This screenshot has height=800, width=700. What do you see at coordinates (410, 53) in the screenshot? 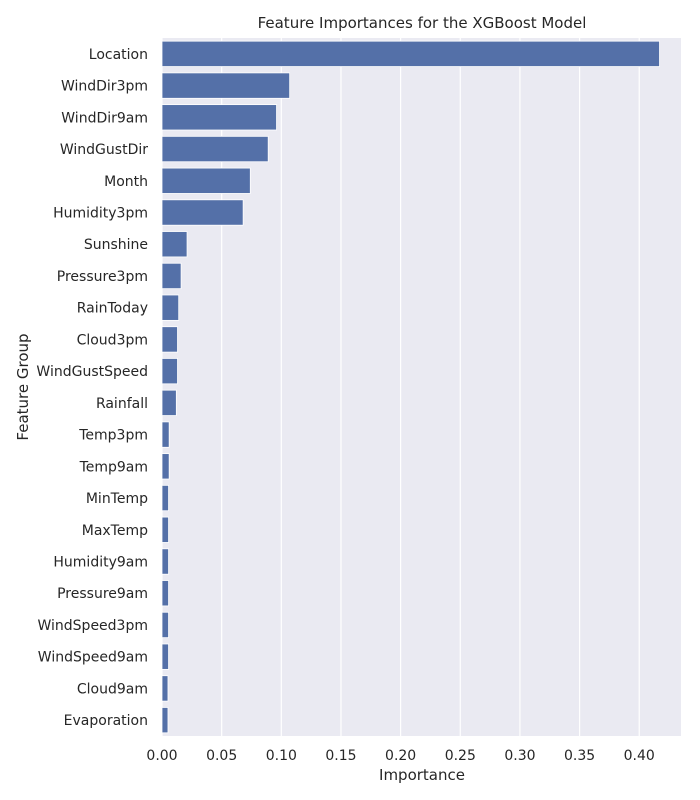
I see `bar-location` at bounding box center [410, 53].